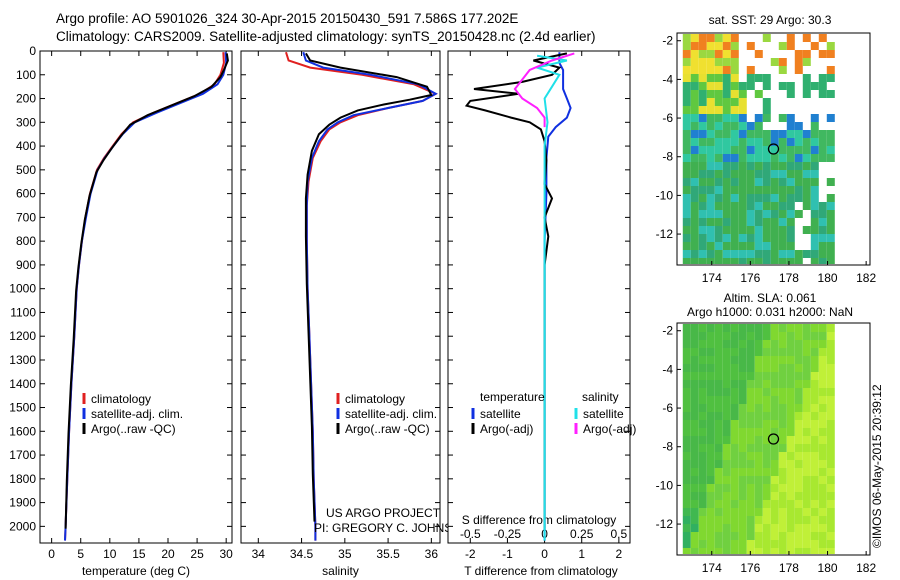 Image resolution: width=900 pixels, height=580 pixels. Describe the element at coordinates (32, 51) in the screenshot. I see `depth-tick-label: 0` at that location.